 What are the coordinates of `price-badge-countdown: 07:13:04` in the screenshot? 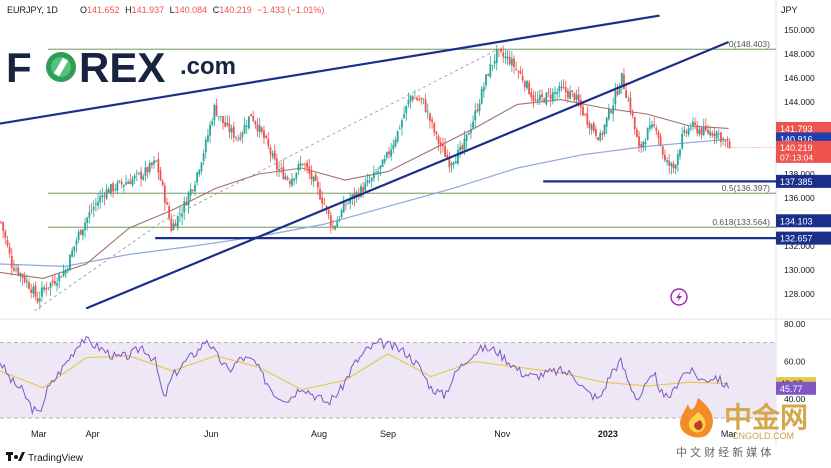 It's located at (796, 157).